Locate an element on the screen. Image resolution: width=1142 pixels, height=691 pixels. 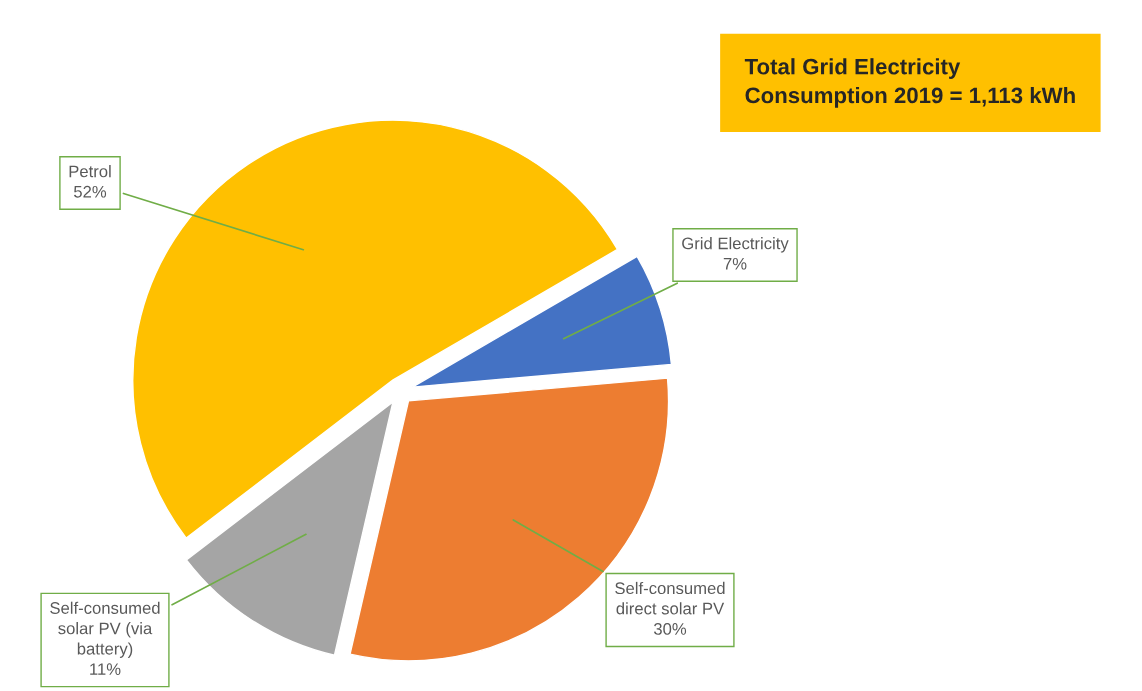
slice-label: Self-consumed direct solar PV is located at coordinates (670, 598).